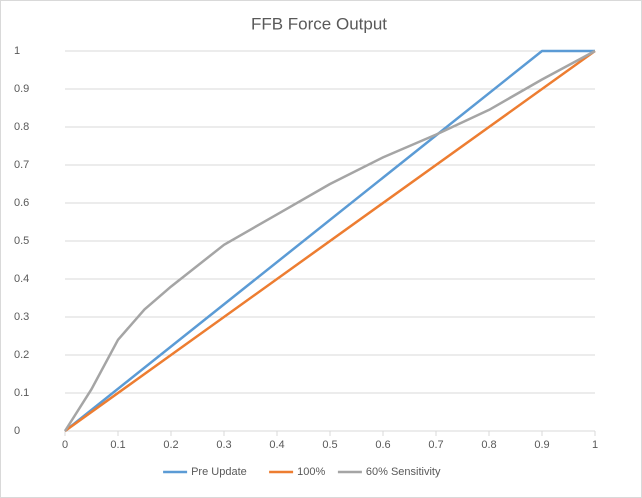 This screenshot has width=642, height=498. What do you see at coordinates (488, 445) in the screenshot?
I see `x-tick-label: 0.8` at bounding box center [488, 445].